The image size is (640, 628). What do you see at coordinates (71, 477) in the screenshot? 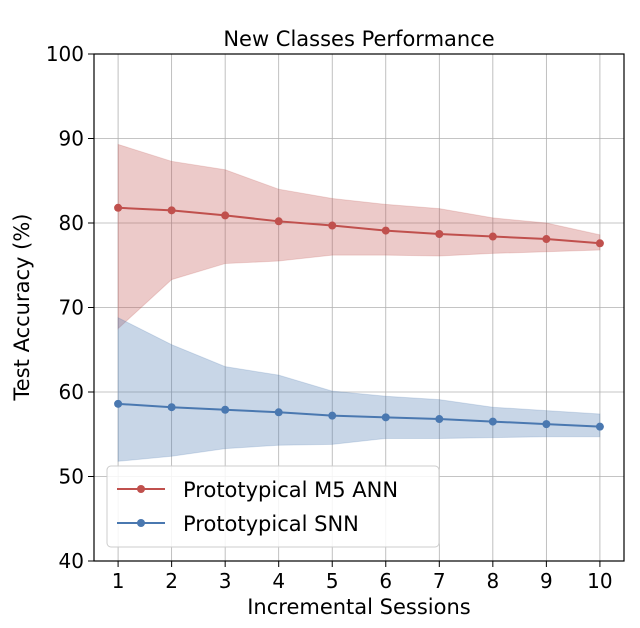
I see `y-tick-label: 50` at bounding box center [71, 477].